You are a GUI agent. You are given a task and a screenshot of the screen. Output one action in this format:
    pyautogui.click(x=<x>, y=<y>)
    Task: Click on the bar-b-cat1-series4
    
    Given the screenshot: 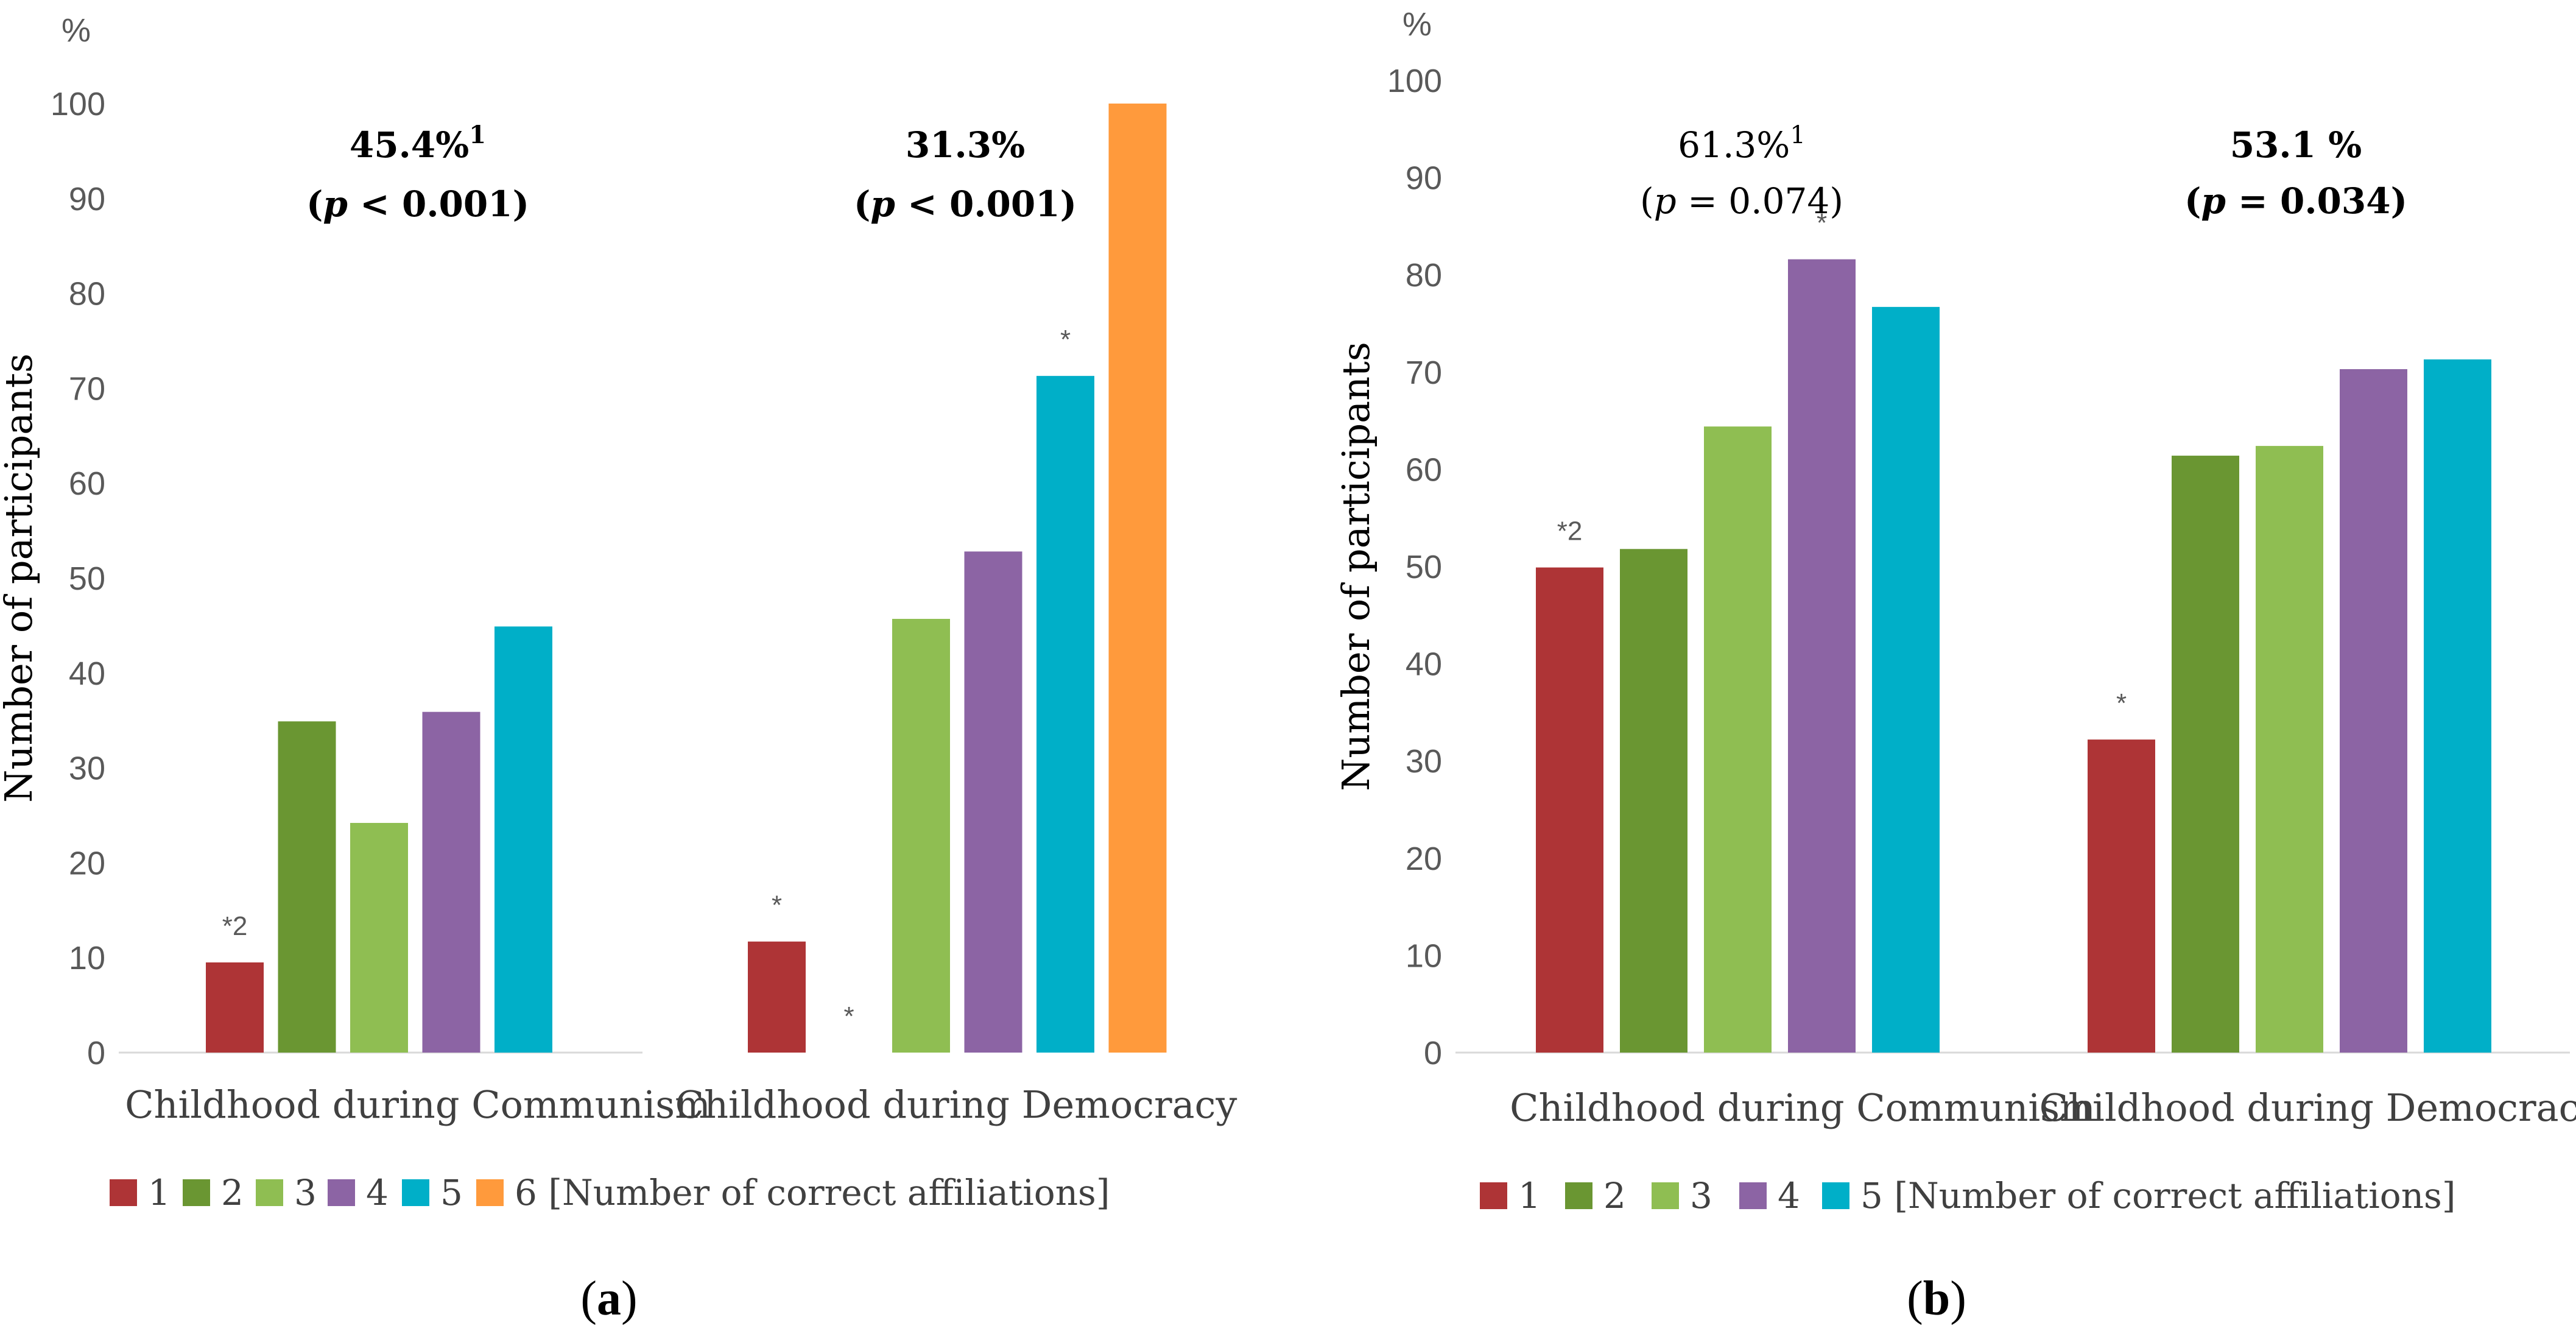 What is the action you would take?
    pyautogui.click(x=1822, y=656)
    